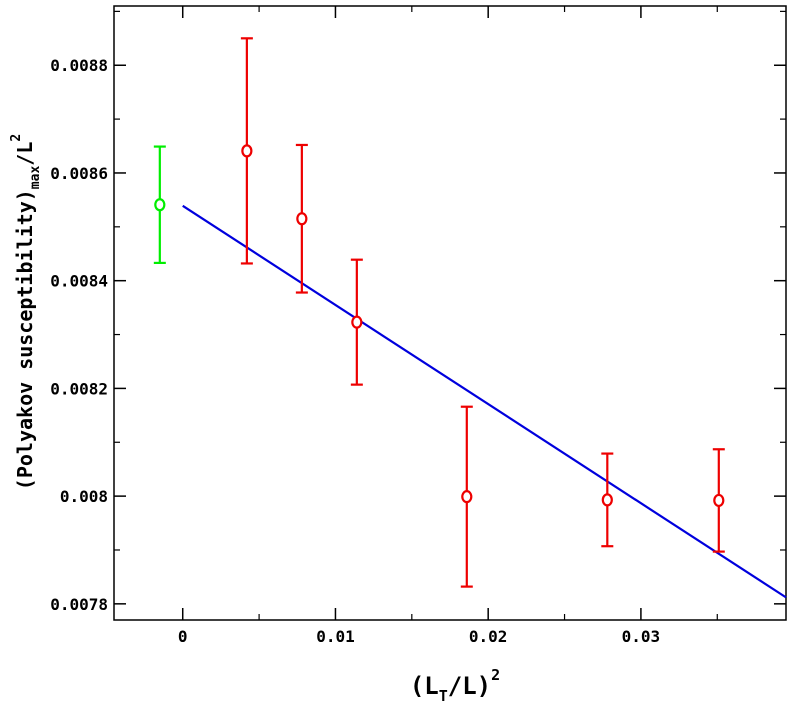 The image size is (789, 706). I want to click on x-tick-label: 0, so click(183, 636).